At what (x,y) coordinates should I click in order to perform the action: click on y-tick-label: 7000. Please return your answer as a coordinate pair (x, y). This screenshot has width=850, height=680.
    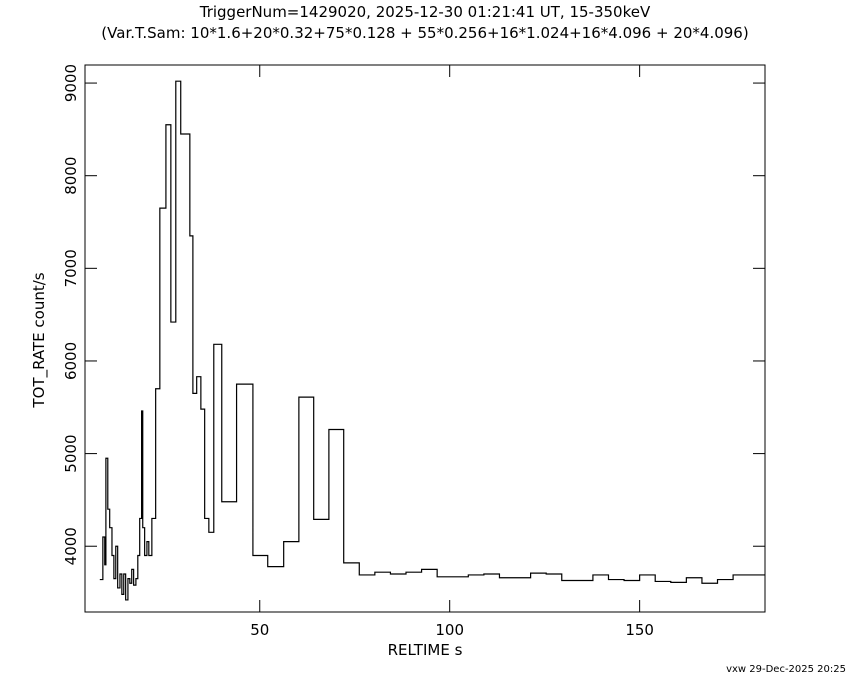
    Looking at the image, I should click on (71, 268).